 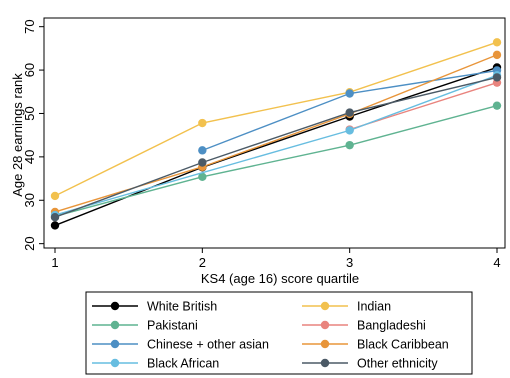 I want to click on y-tick-label: 20, so click(x=29, y=243).